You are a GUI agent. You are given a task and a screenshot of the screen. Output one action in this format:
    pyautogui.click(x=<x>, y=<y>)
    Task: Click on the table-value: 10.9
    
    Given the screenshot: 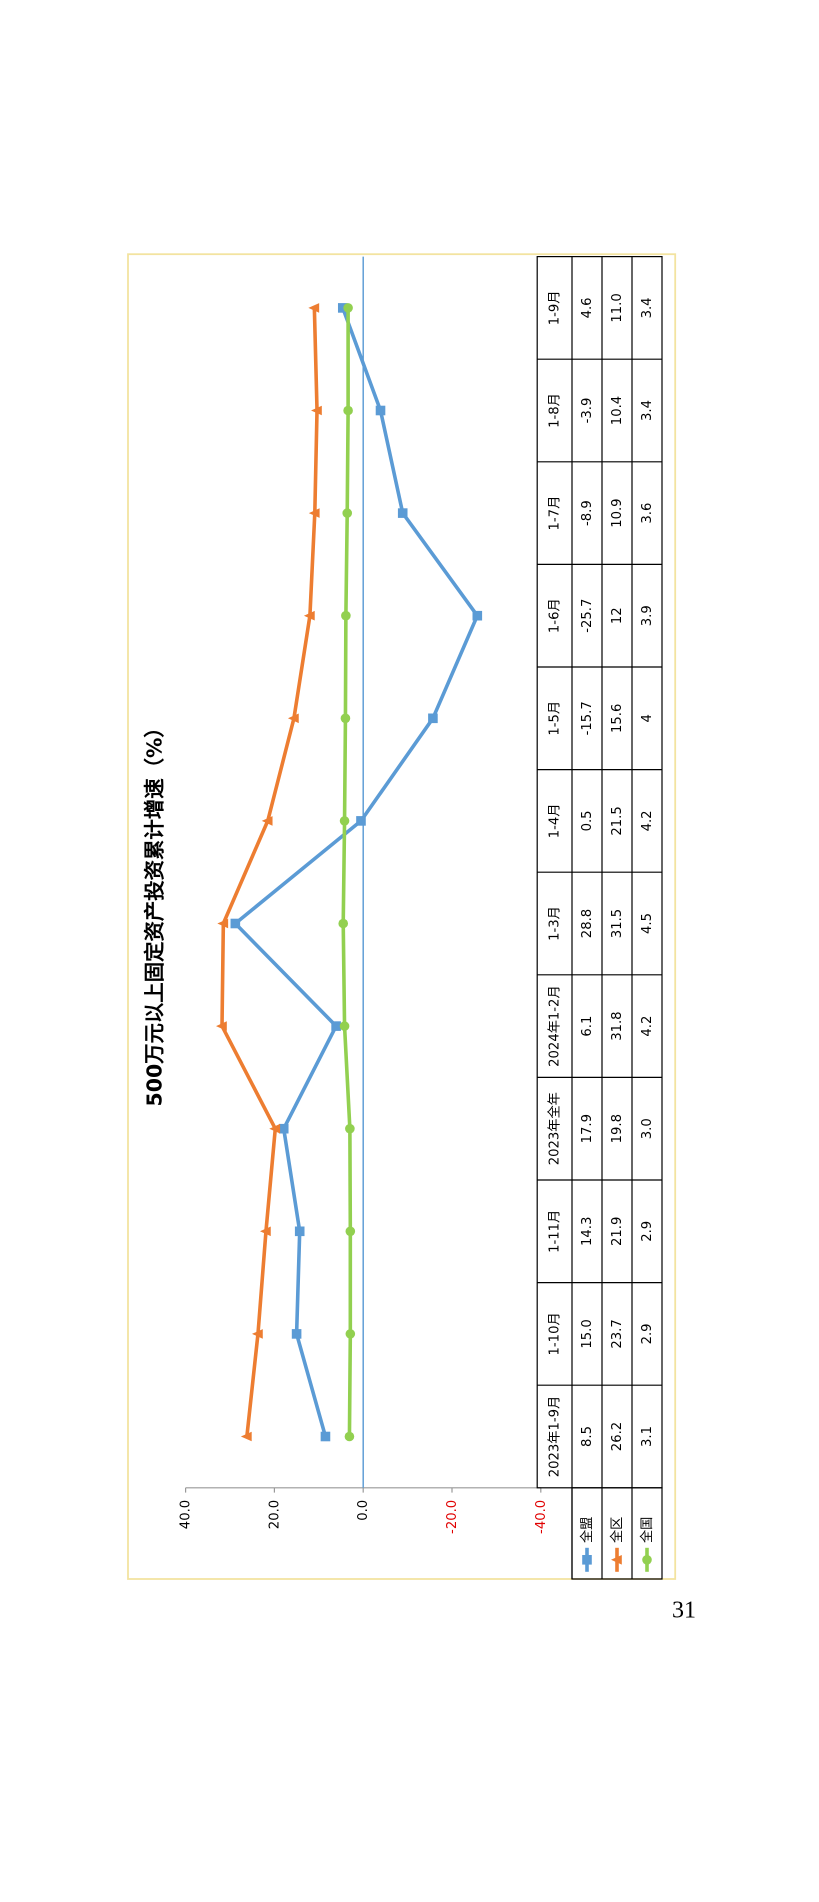 What is the action you would take?
    pyautogui.click(x=617, y=512)
    